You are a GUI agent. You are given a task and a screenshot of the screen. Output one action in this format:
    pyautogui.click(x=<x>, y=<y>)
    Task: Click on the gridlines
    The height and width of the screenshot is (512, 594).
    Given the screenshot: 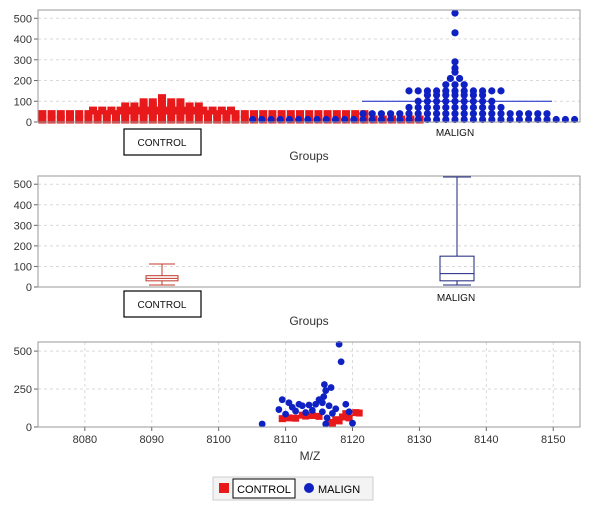 What is the action you would take?
    pyautogui.click(x=309, y=225)
    